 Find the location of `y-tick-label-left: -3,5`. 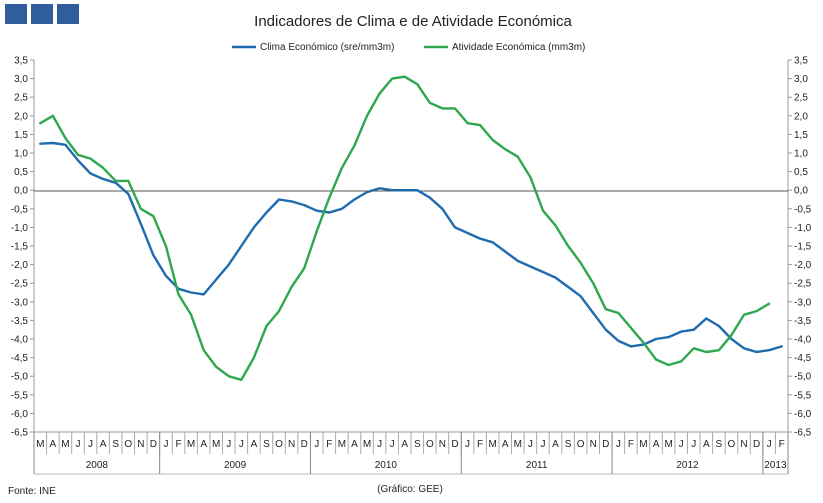

y-tick-label-left: -3,5 is located at coordinates (20, 321).